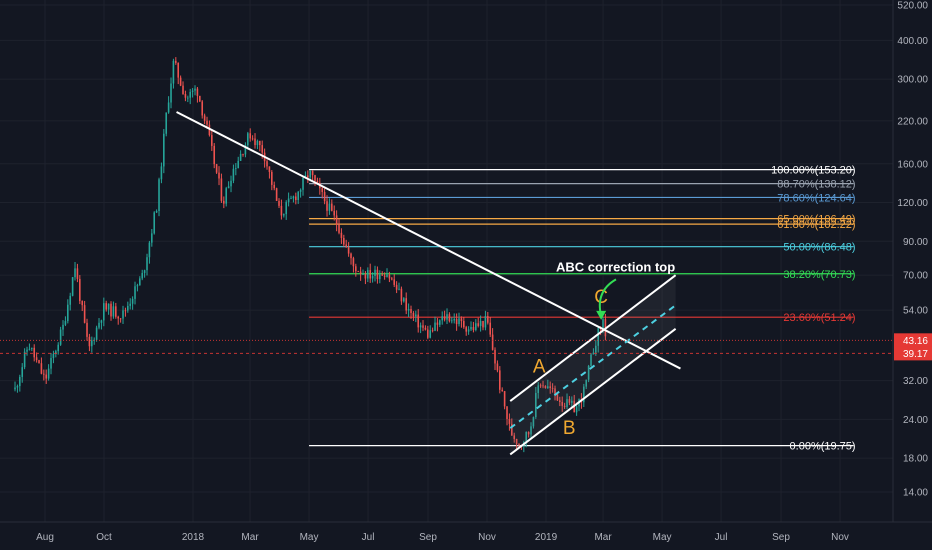  What do you see at coordinates (915, 311) in the screenshot?
I see `y-tick-label: 54.00` at bounding box center [915, 311].